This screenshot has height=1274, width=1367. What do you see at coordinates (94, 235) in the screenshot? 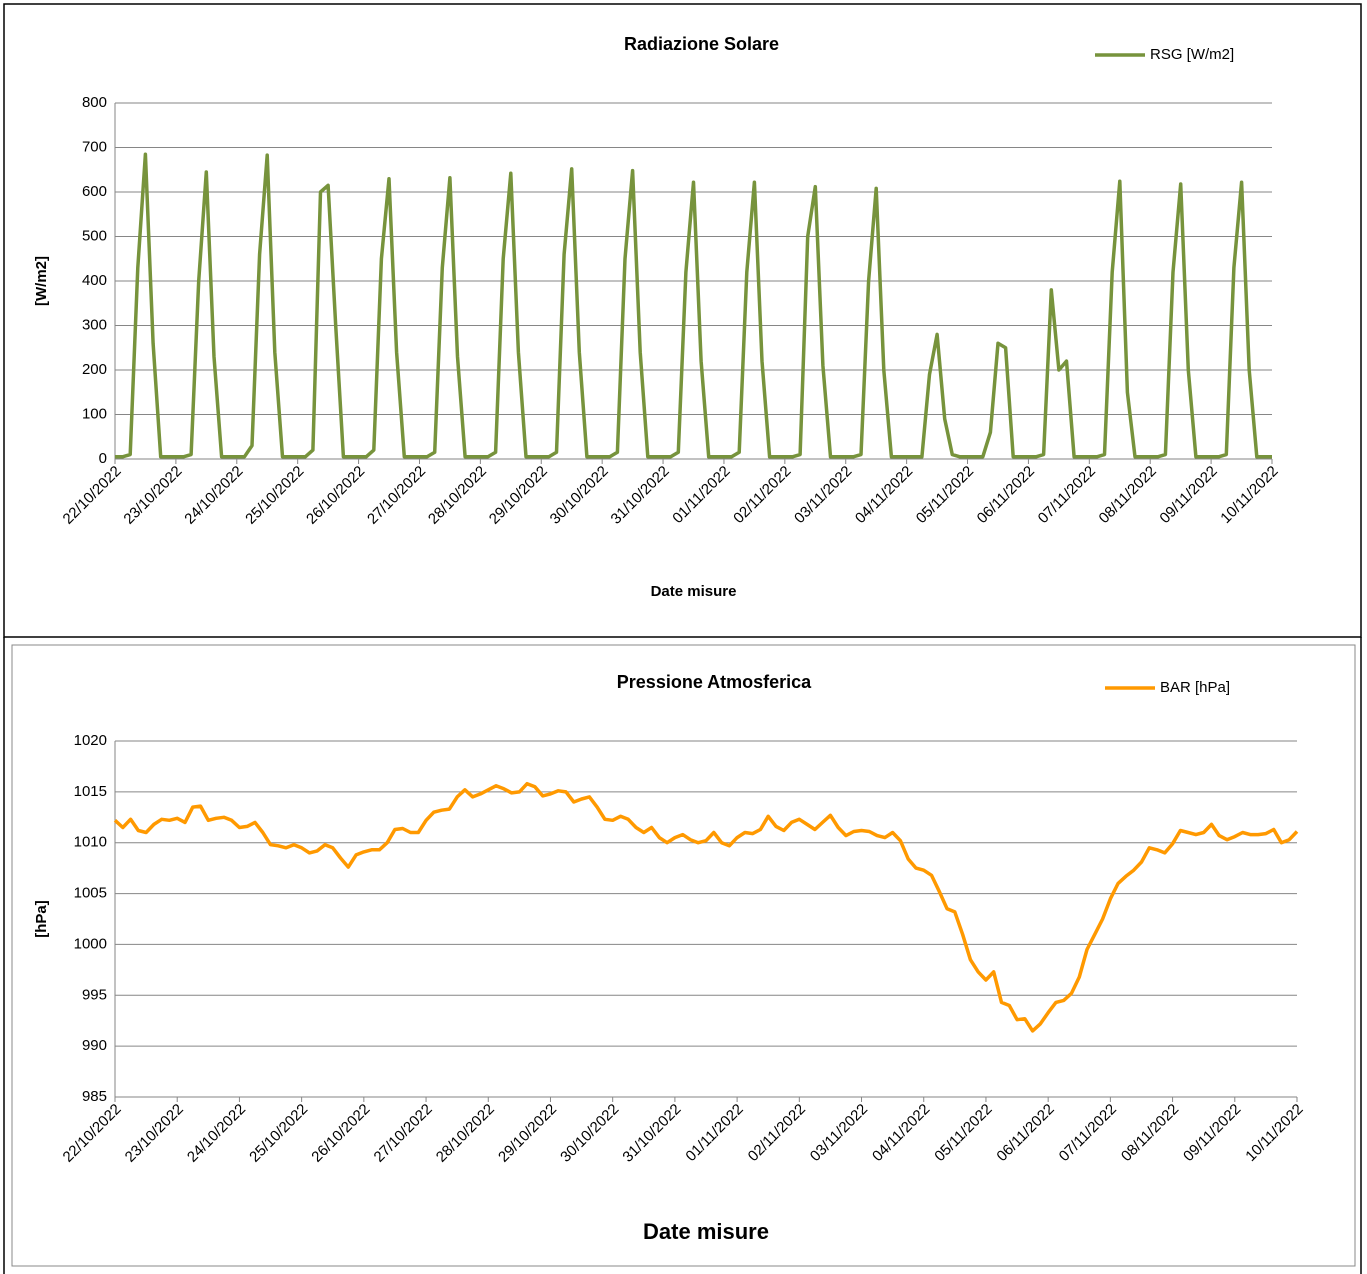
I see `y-tick-label: 500` at bounding box center [94, 235].